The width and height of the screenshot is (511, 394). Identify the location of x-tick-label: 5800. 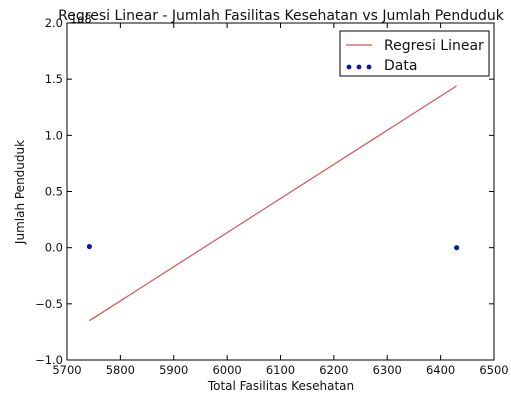
(120, 370).